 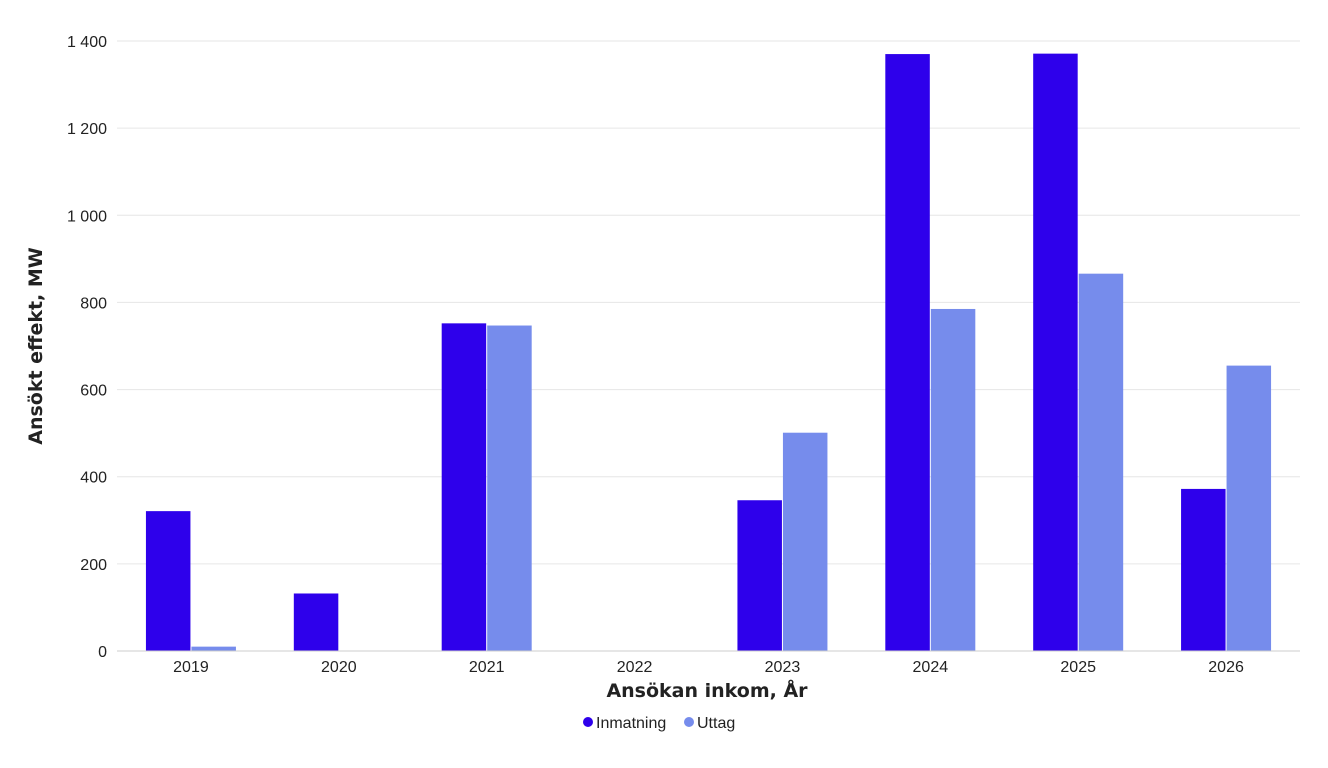 What do you see at coordinates (191, 667) in the screenshot?
I see `x-tick-label: 2019` at bounding box center [191, 667].